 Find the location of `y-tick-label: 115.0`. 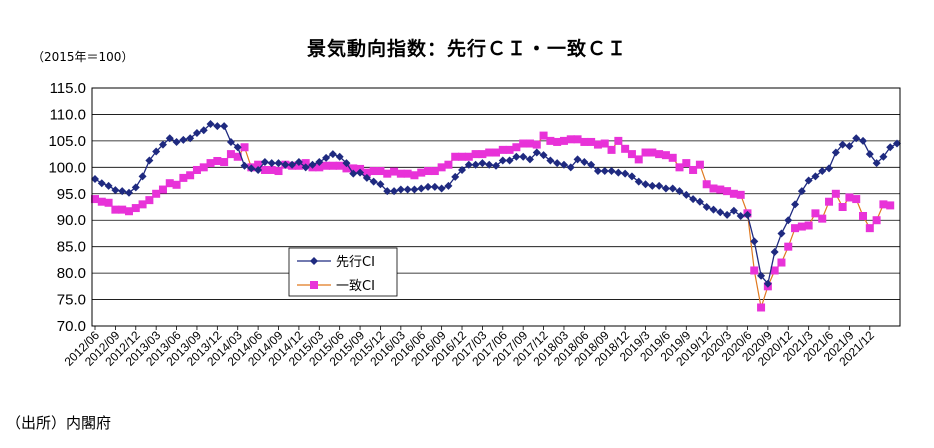

y-tick-label: 115.0 is located at coordinates (68, 88).